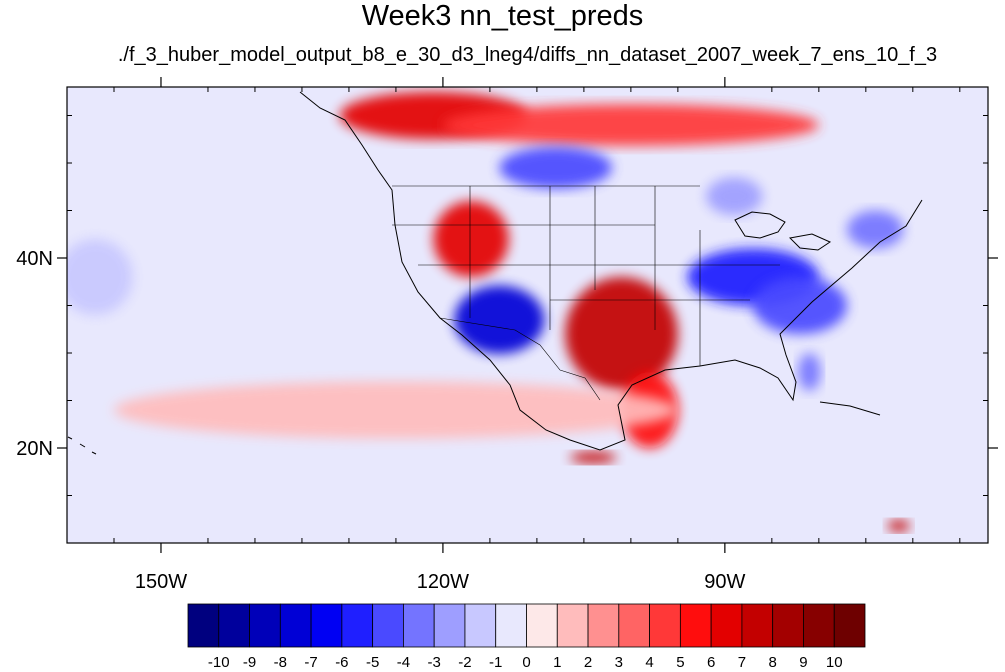 This screenshot has width=1005, height=672. Describe the element at coordinates (464, 662) in the screenshot. I see `colorbar-level-label: -2` at that location.